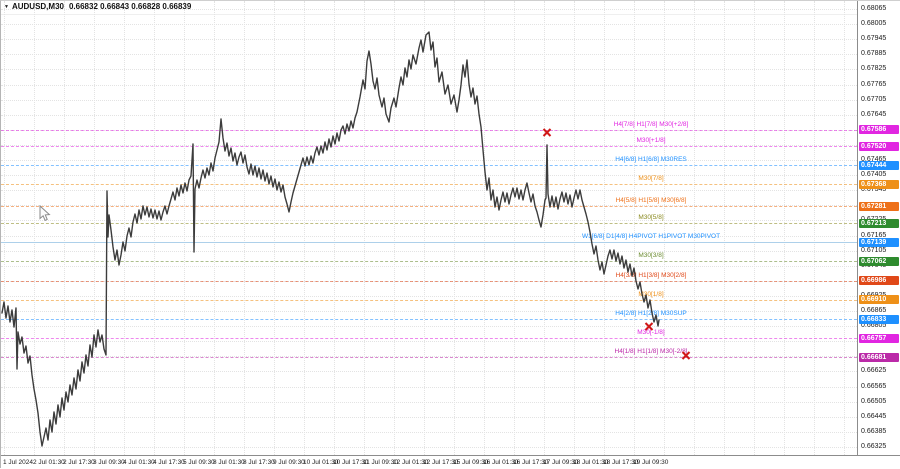 The height and width of the screenshot is (469, 900). I want to click on time-tick-label: 10 Jul 01:30, so click(321, 462).